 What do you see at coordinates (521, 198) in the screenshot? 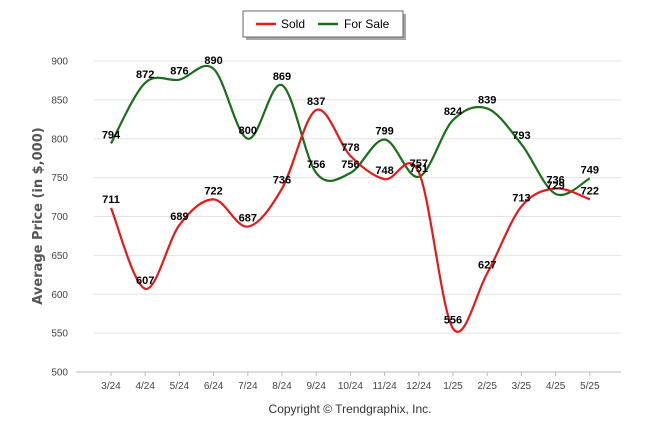
I see `data-label-sold: 713` at bounding box center [521, 198].